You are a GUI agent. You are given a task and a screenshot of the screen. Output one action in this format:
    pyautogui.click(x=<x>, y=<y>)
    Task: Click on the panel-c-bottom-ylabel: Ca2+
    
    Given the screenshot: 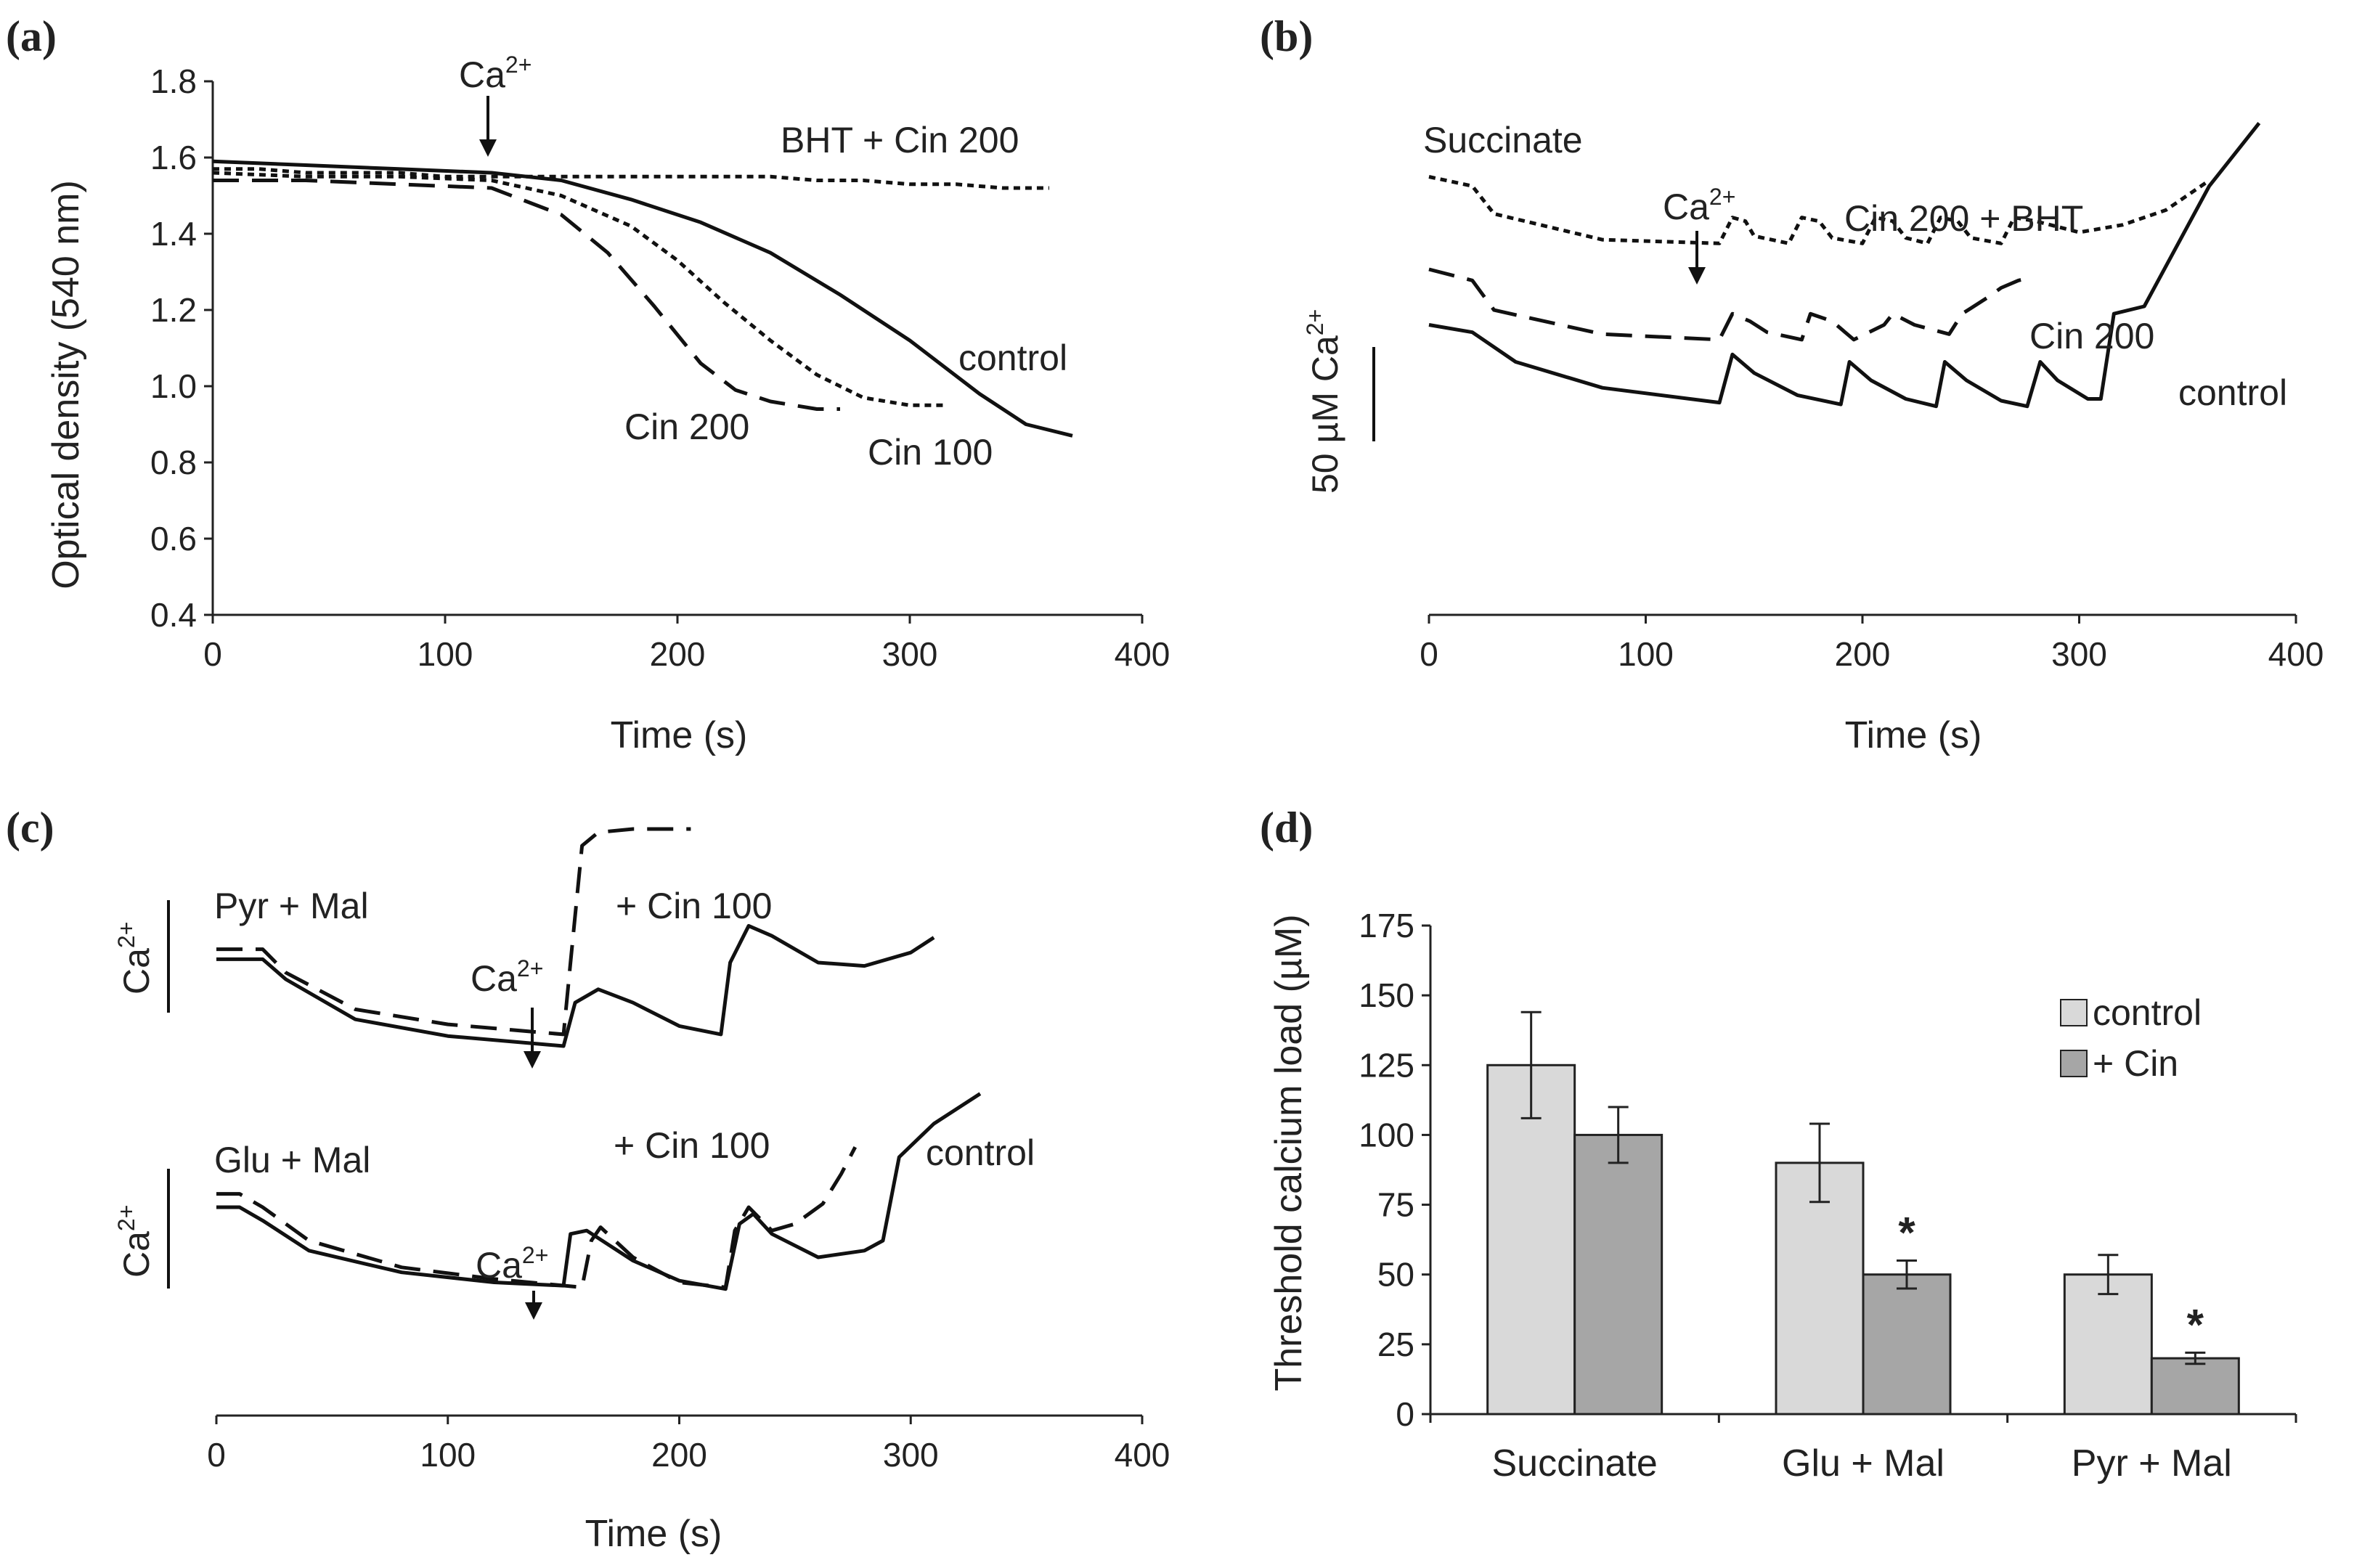 What is the action you would take?
    pyautogui.click(x=141, y=1229)
    